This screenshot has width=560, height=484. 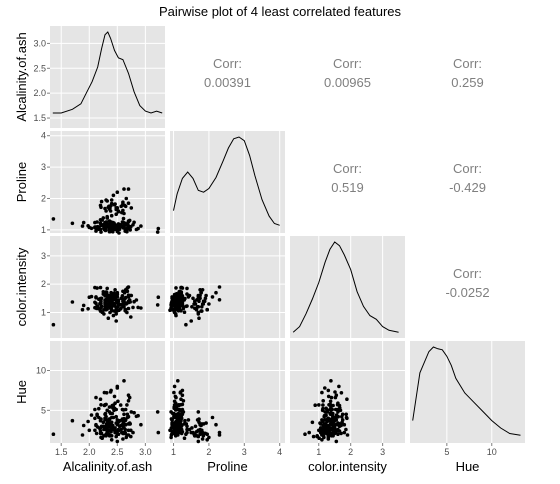 I want to click on x-tick-label: 1, so click(x=318, y=452).